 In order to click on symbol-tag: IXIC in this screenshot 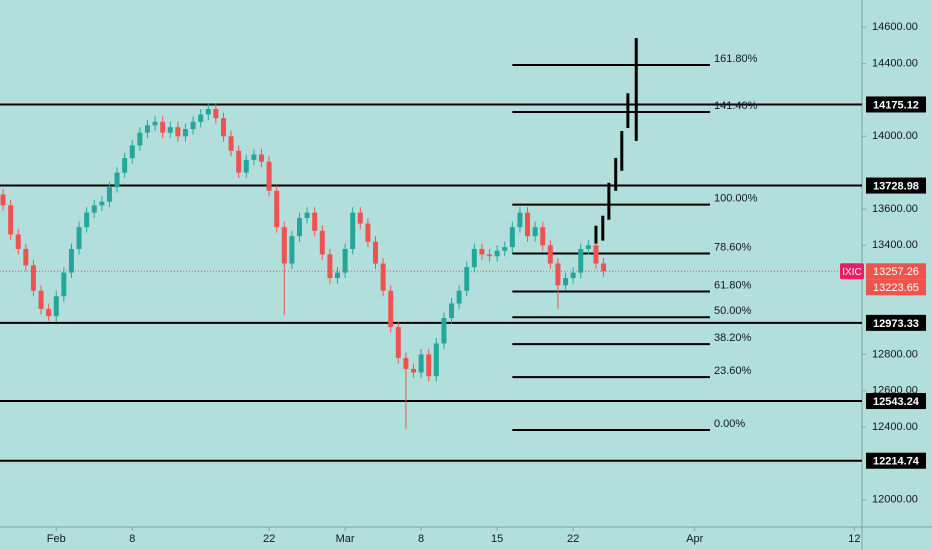, I will do `click(851, 272)`.